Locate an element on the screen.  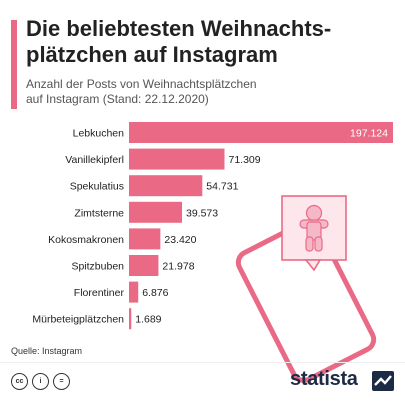
gingerbread-bubble is located at coordinates (314, 233).